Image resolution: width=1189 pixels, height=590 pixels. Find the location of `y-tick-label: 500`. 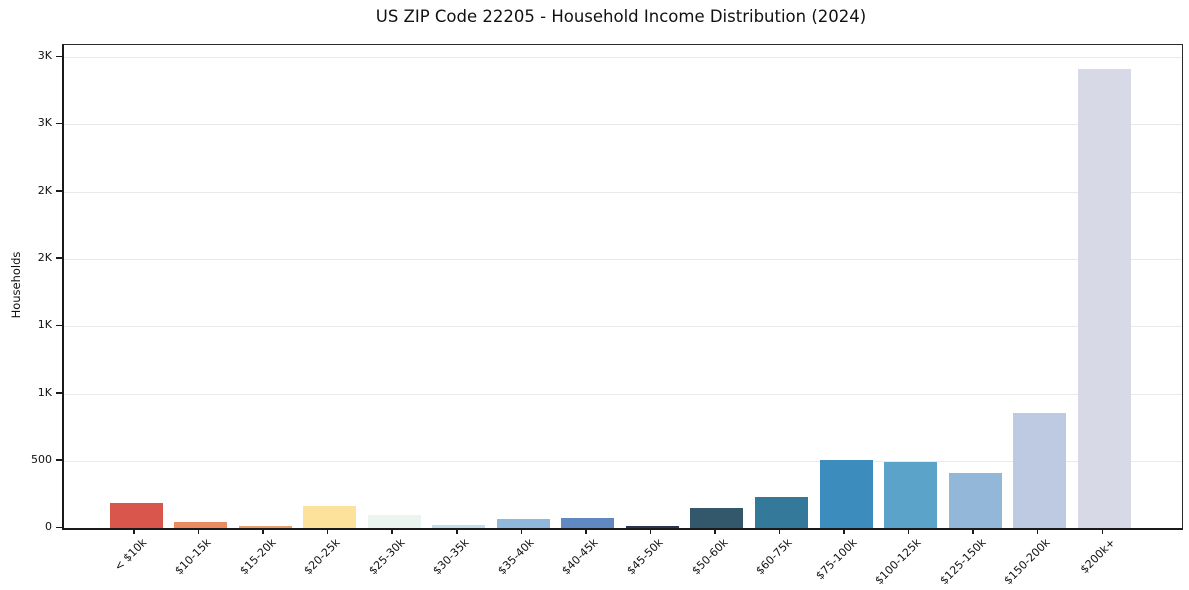

y-tick-label: 500 is located at coordinates (41, 459).